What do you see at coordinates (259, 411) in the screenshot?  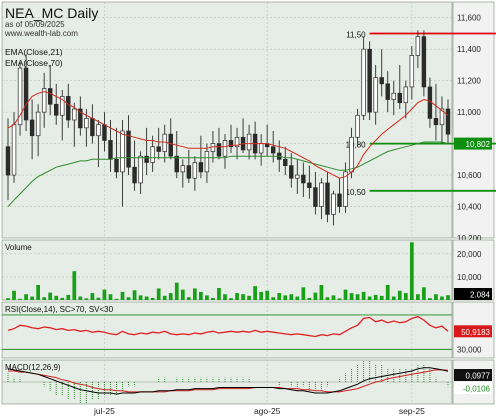 I see `x-axis: jul-25 ago-25 sep-25` at bounding box center [259, 411].